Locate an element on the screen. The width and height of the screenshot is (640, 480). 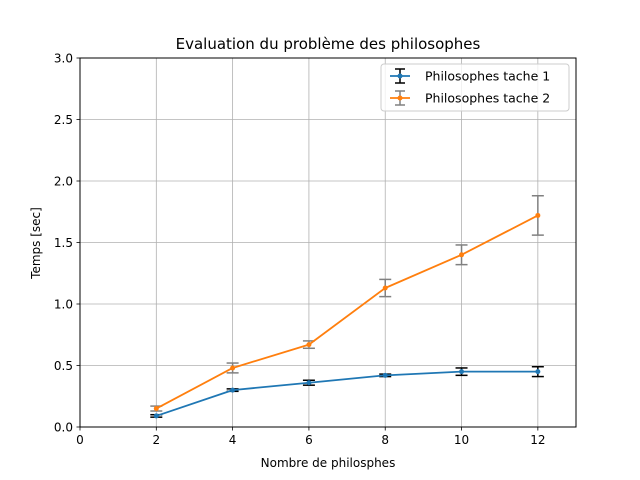
y-tick-label: 1.5 is located at coordinates (63, 243).